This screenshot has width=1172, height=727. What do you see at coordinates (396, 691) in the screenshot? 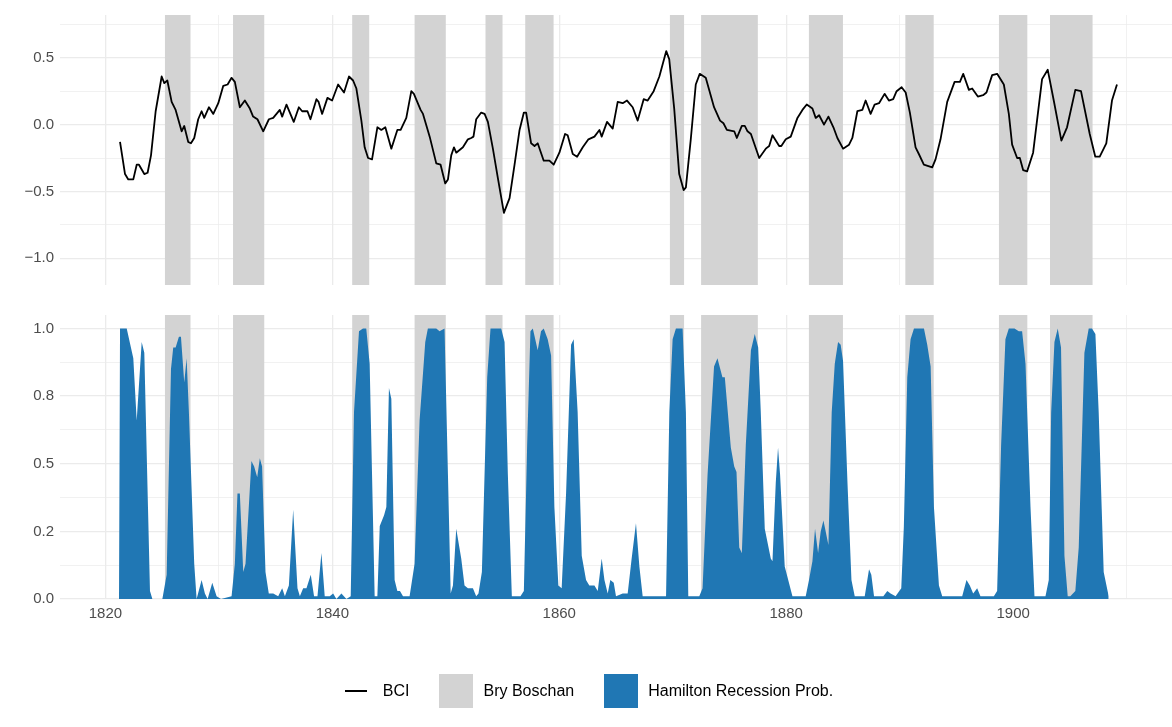
I see `legend-label: BCI` at bounding box center [396, 691].